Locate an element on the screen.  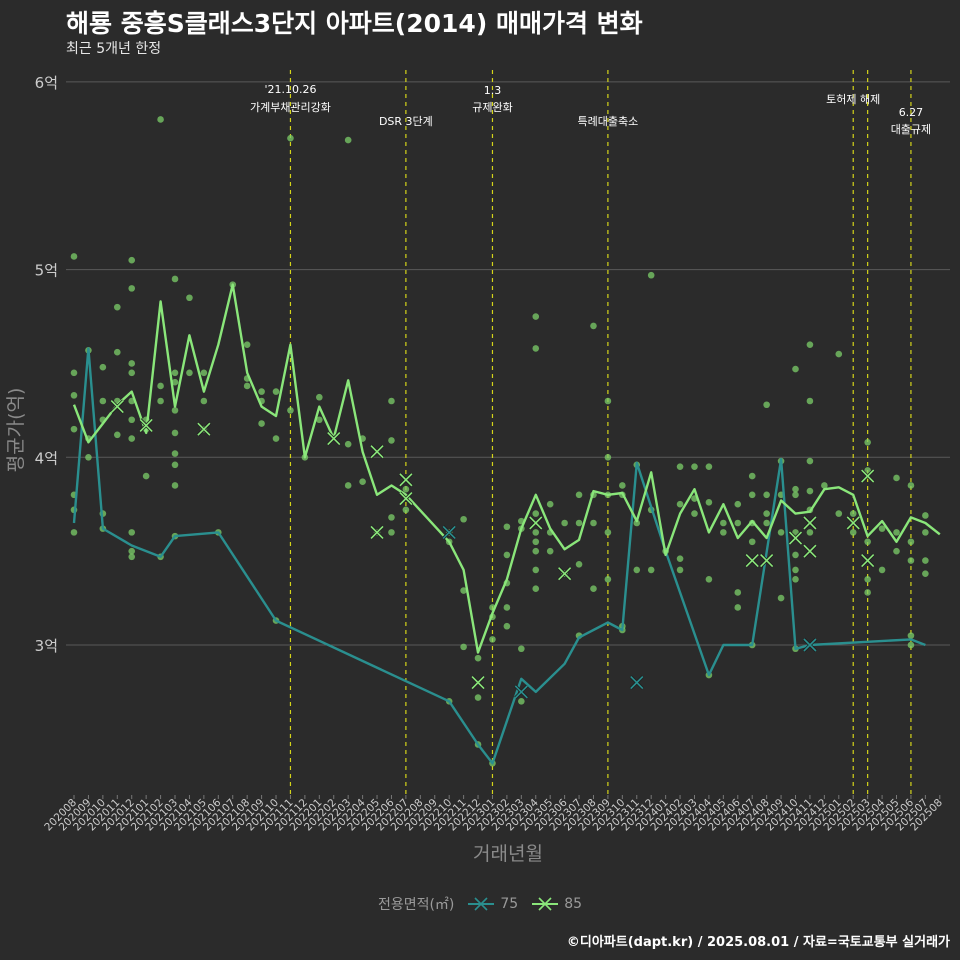
legend-label-85: 85 is located at coordinates (573, 904).